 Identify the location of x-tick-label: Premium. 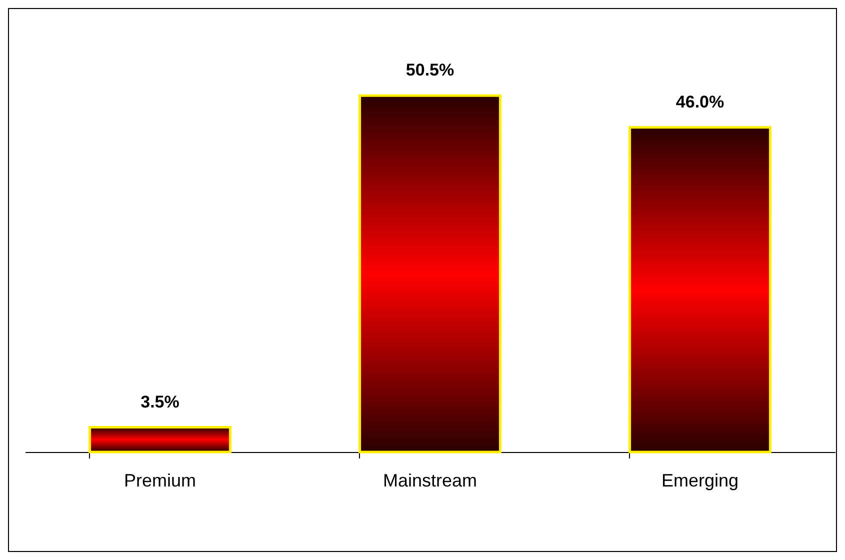
(160, 480).